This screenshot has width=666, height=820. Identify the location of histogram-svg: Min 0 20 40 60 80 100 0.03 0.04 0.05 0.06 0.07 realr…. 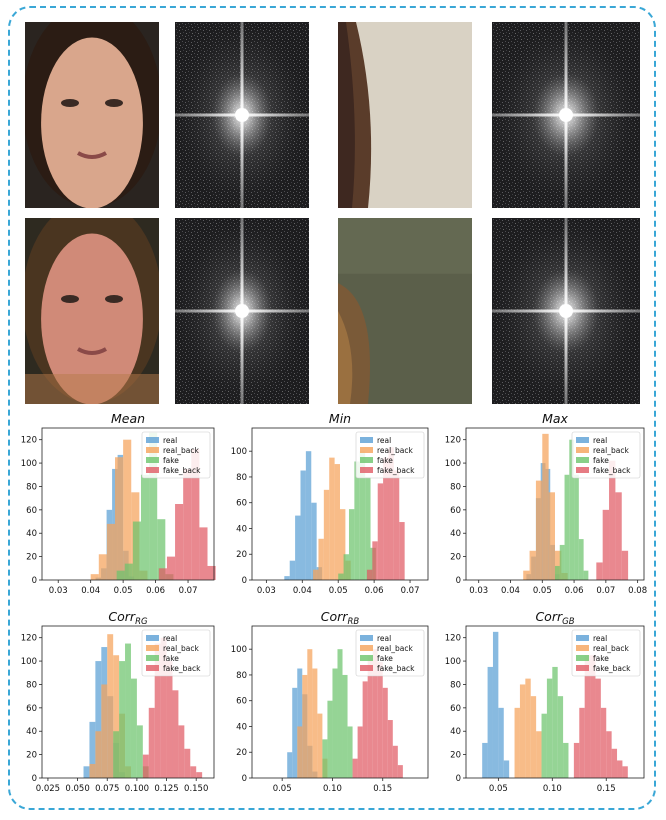
(330, 503).